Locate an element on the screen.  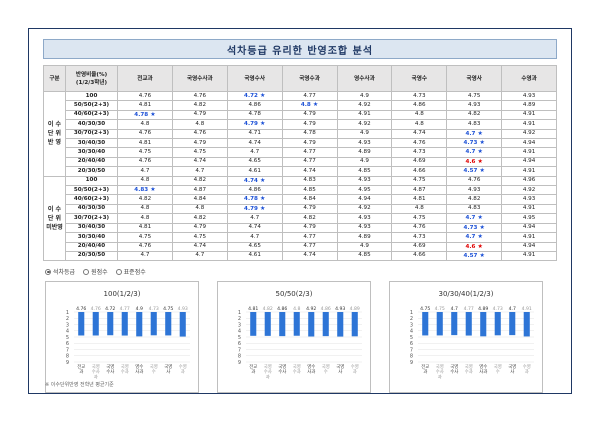
data-label: 4.75 is located at coordinates (440, 309).